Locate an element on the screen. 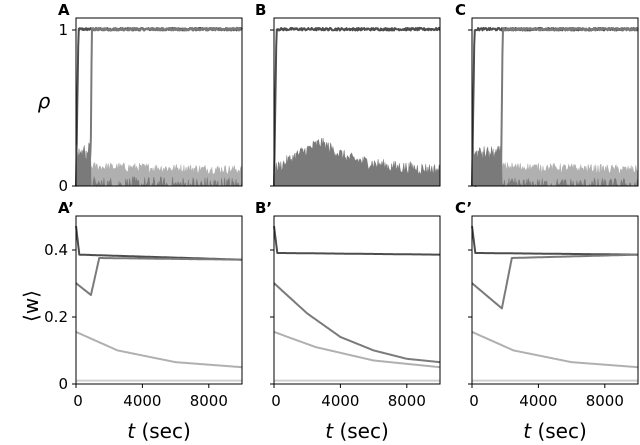  panel-a-prime-ytick-label-0: 0 is located at coordinates (63, 384).